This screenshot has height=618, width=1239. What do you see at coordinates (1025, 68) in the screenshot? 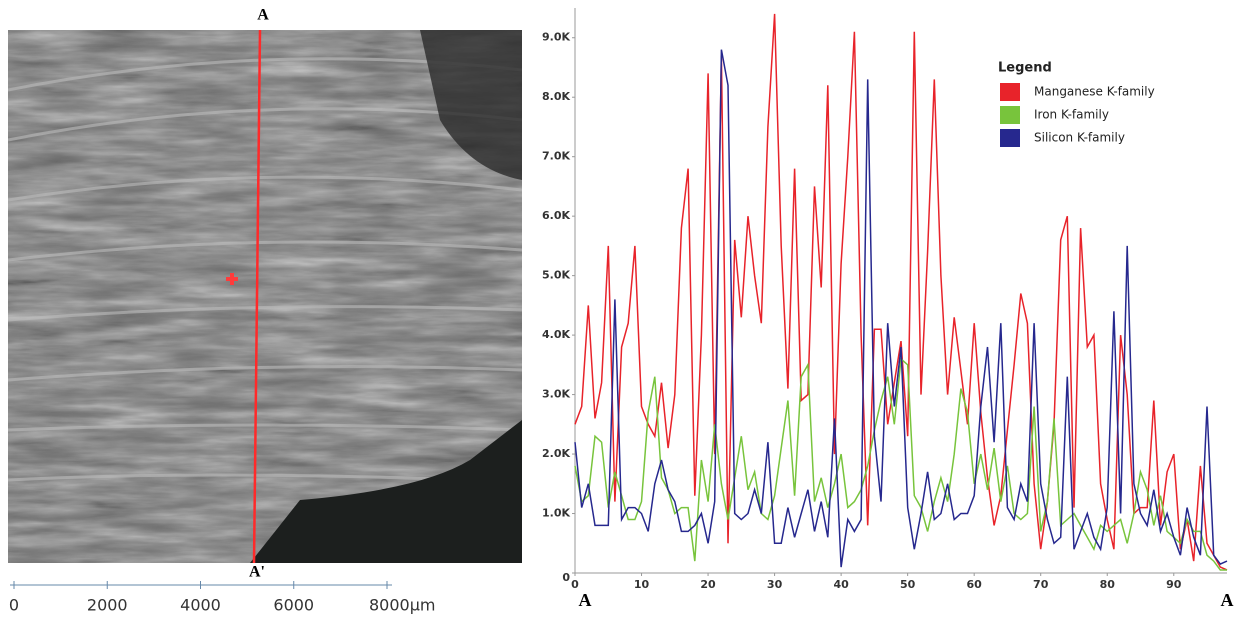
I see `legend-title: Legend` at bounding box center [1025, 68].